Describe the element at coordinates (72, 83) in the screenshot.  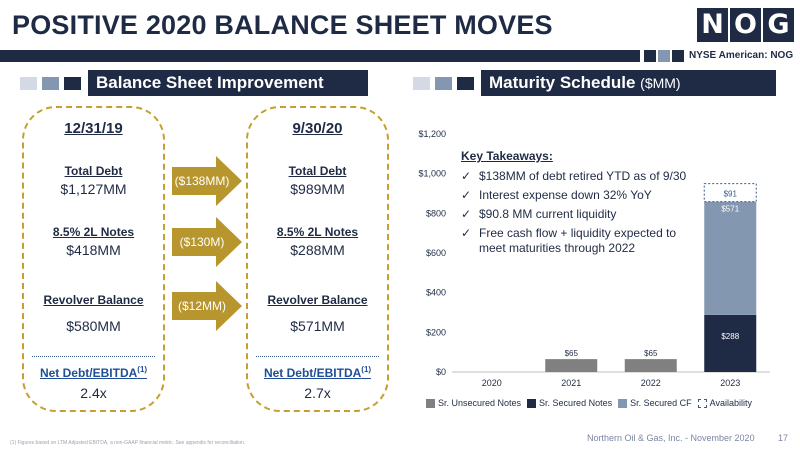
I see `header-square-dark` at that location.